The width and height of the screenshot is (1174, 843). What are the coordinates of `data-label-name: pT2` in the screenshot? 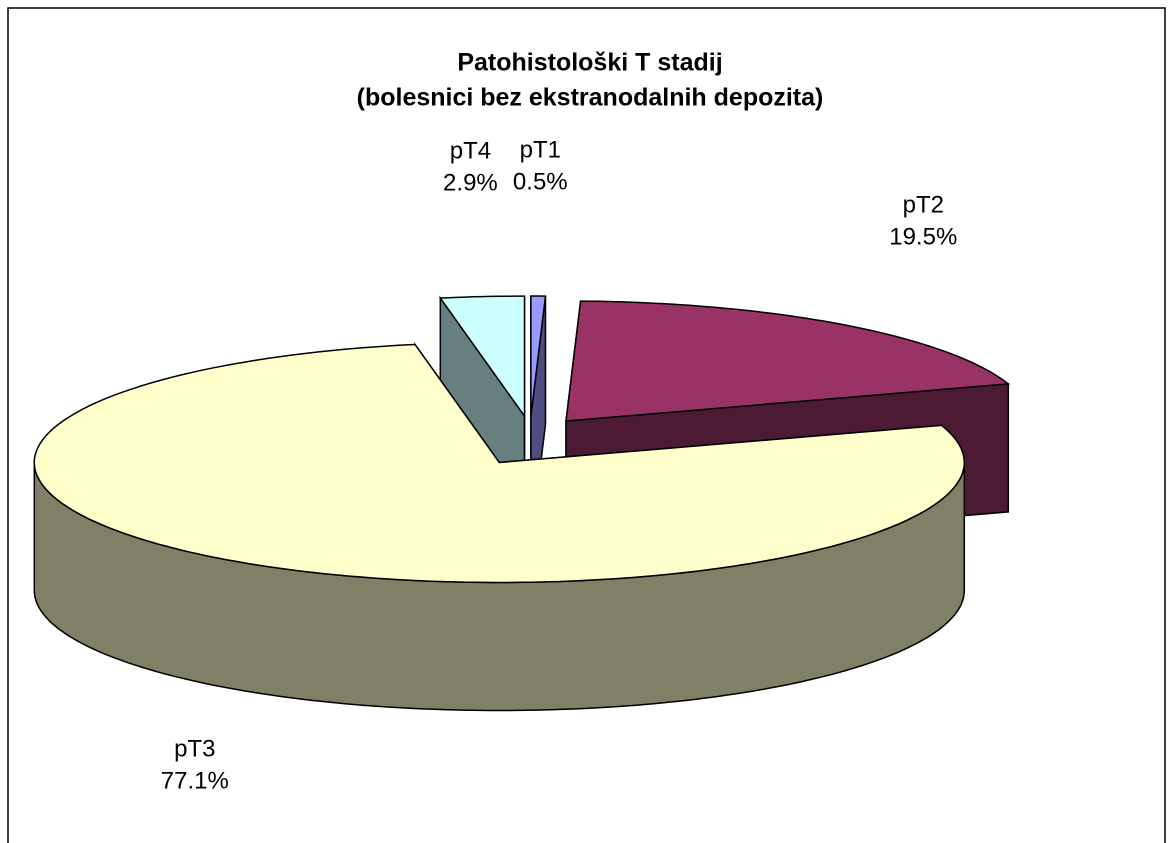 It's located at (923, 204).